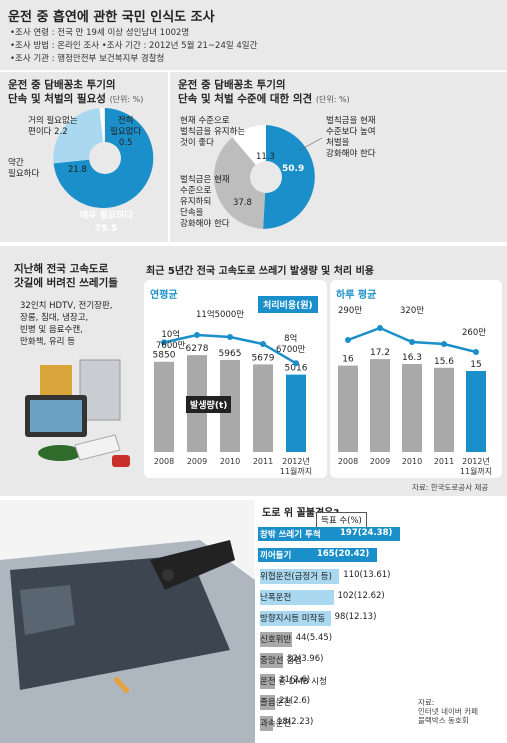  I want to click on annual-line-label-2: 8억 6700만, so click(291, 344).